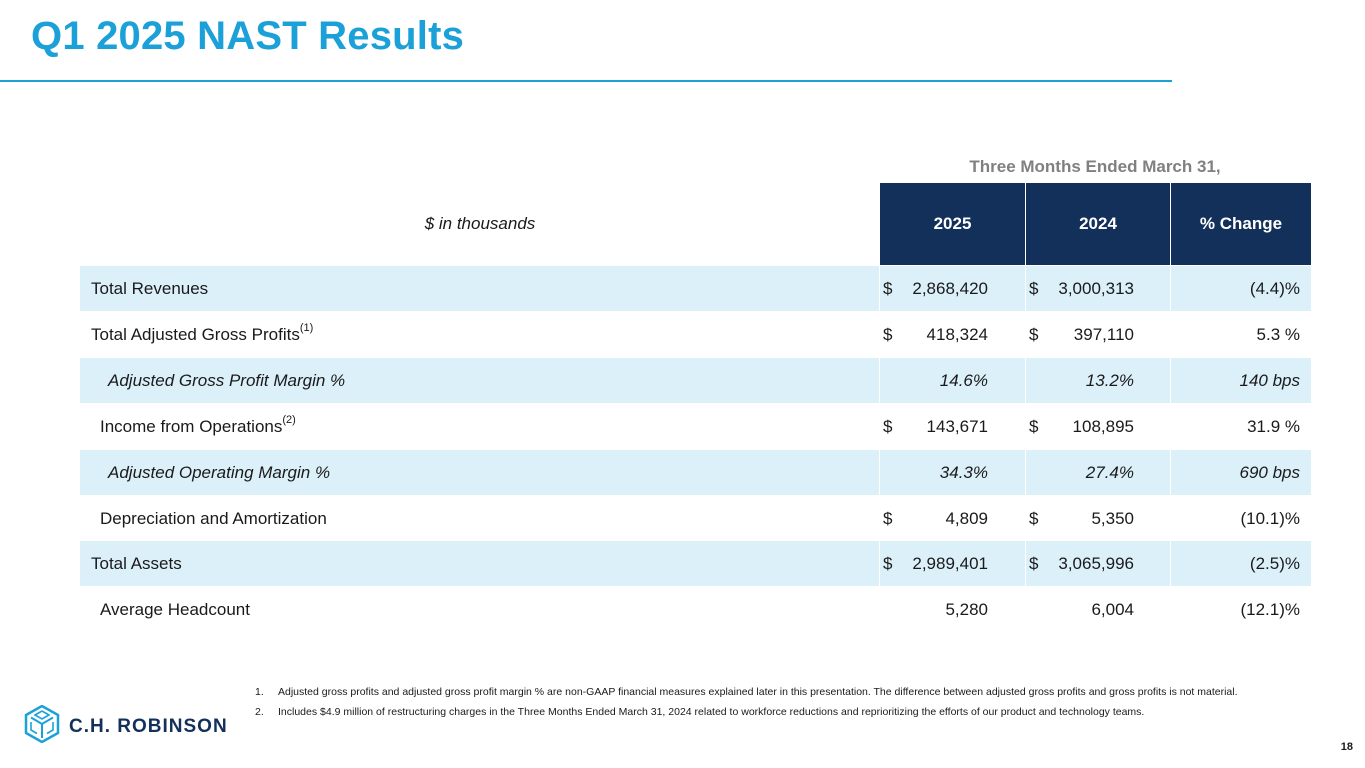 This screenshot has width=1365, height=768. I want to click on value-change: 31.9 %, so click(1273, 426).